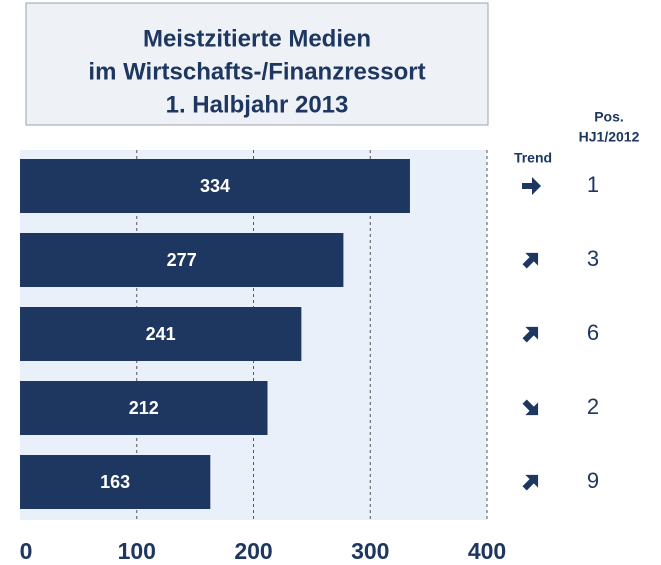 This screenshot has height=565, width=661. What do you see at coordinates (609, 137) in the screenshot?
I see `position-header: HJ1/2012` at bounding box center [609, 137].